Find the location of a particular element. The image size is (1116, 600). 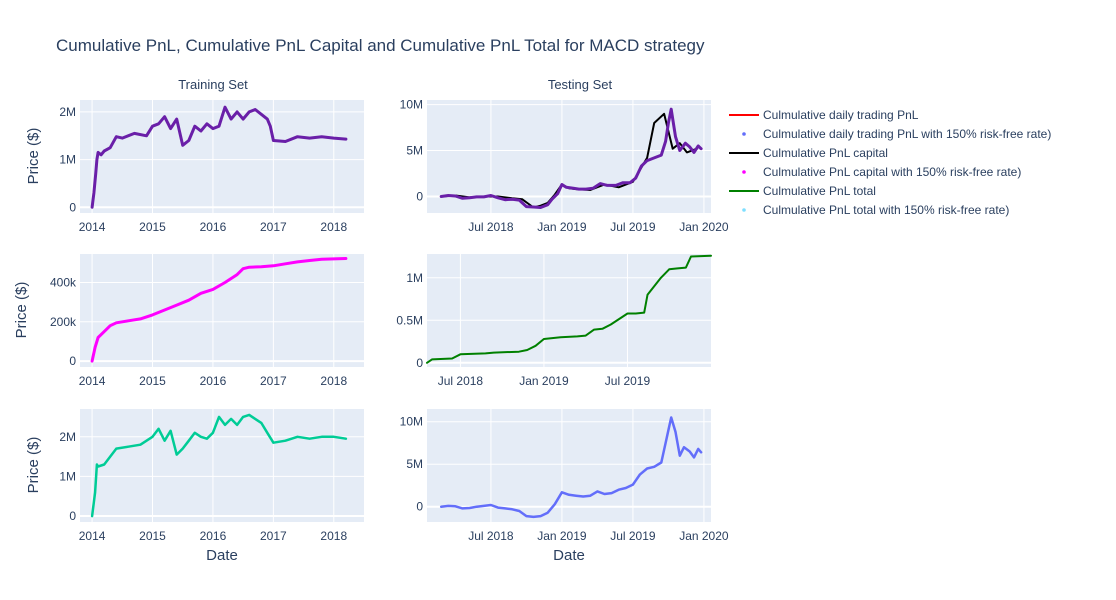

y-axis-label-row2: Price ($) is located at coordinates (21, 310).